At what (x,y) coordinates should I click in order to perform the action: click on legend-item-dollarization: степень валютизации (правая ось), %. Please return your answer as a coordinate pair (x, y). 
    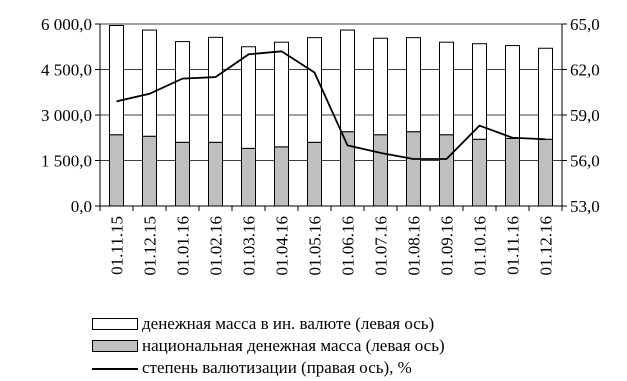
    Looking at the image, I should click on (352, 368).